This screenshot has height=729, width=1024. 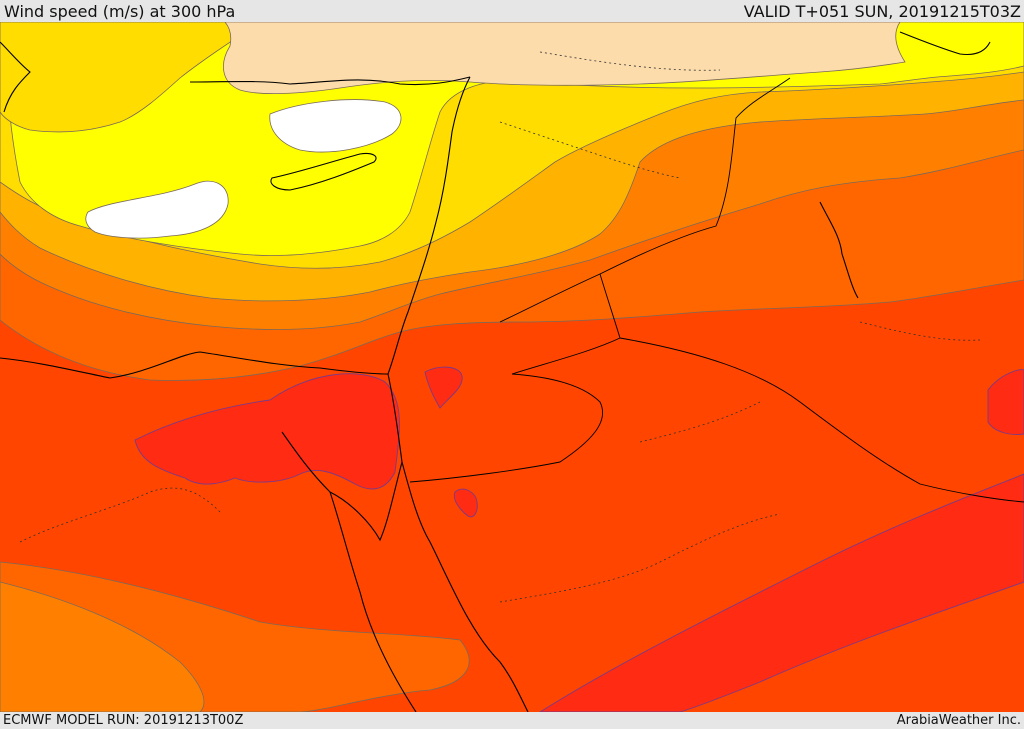 What do you see at coordinates (429, 225) in the screenshot?
I see `coastline-levant` at bounding box center [429, 225].